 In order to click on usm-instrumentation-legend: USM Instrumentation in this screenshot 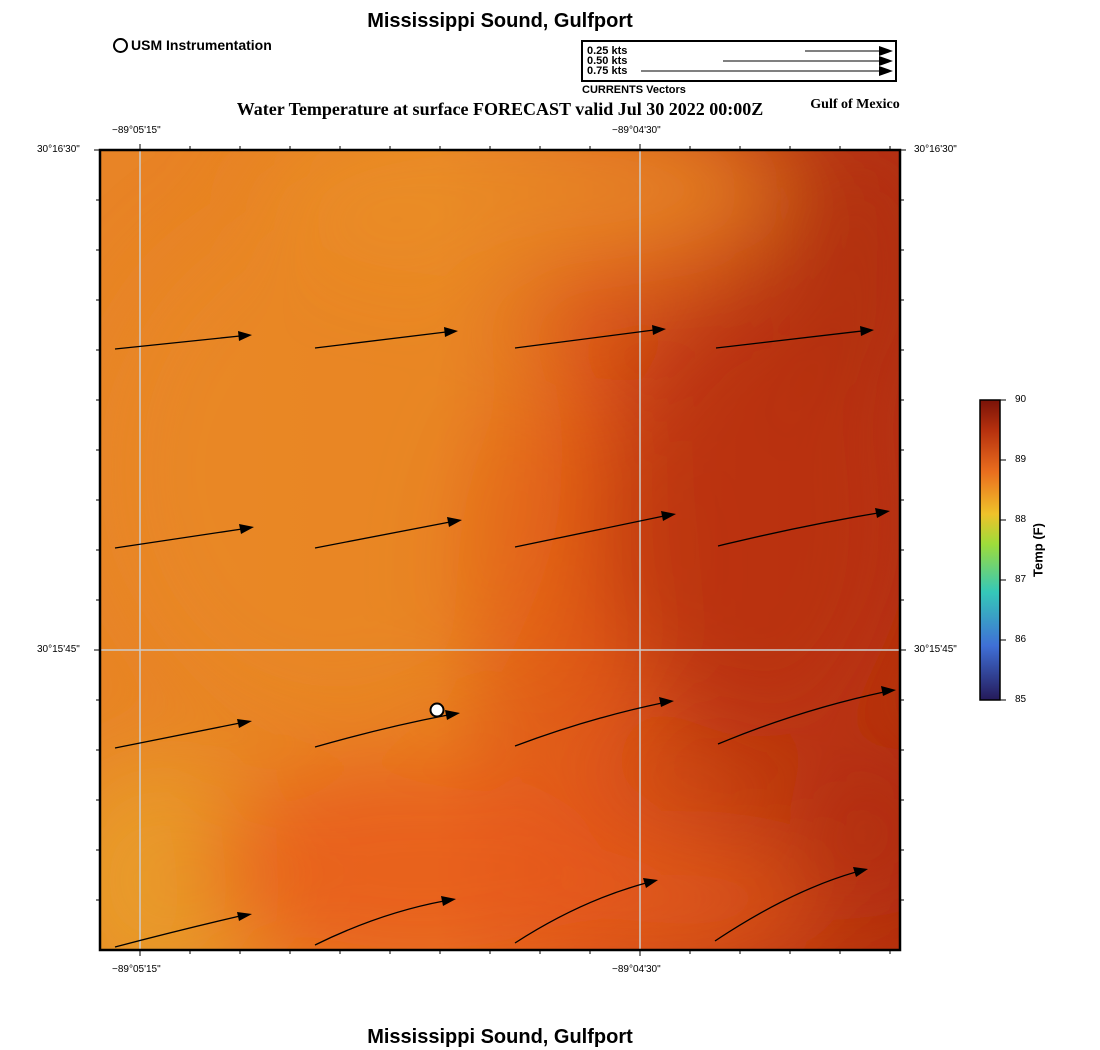, I will do `click(192, 45)`.